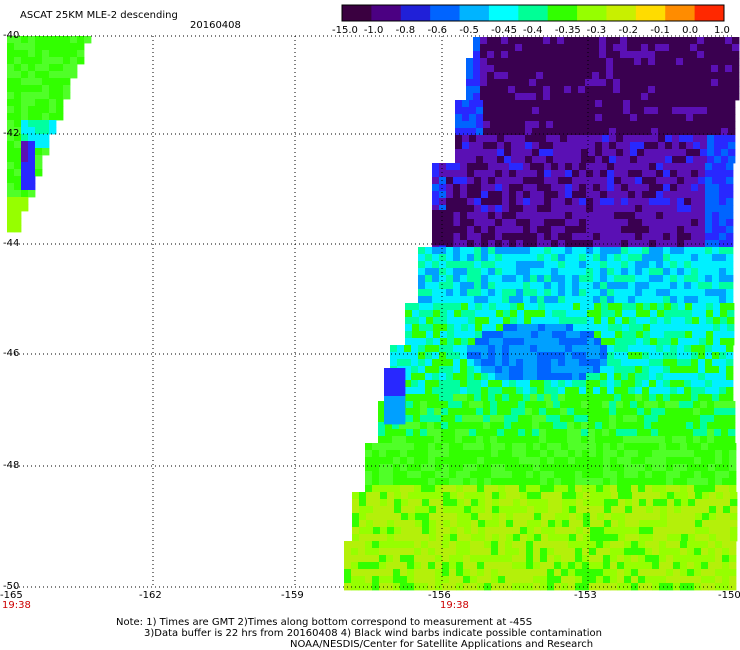 Image resolution: width=740 pixels, height=650 pixels. What do you see at coordinates (11, 133) in the screenshot?
I see `lat-label: -42` at bounding box center [11, 133].